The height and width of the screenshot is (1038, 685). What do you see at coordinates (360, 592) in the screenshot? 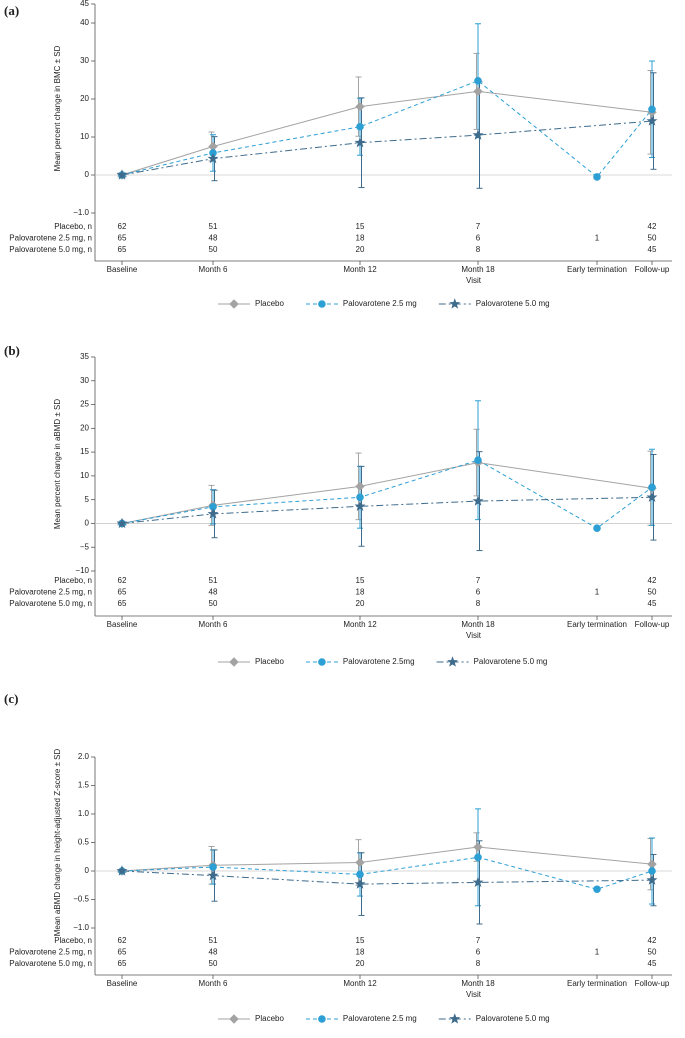
I see `n-value: 18` at bounding box center [360, 592].